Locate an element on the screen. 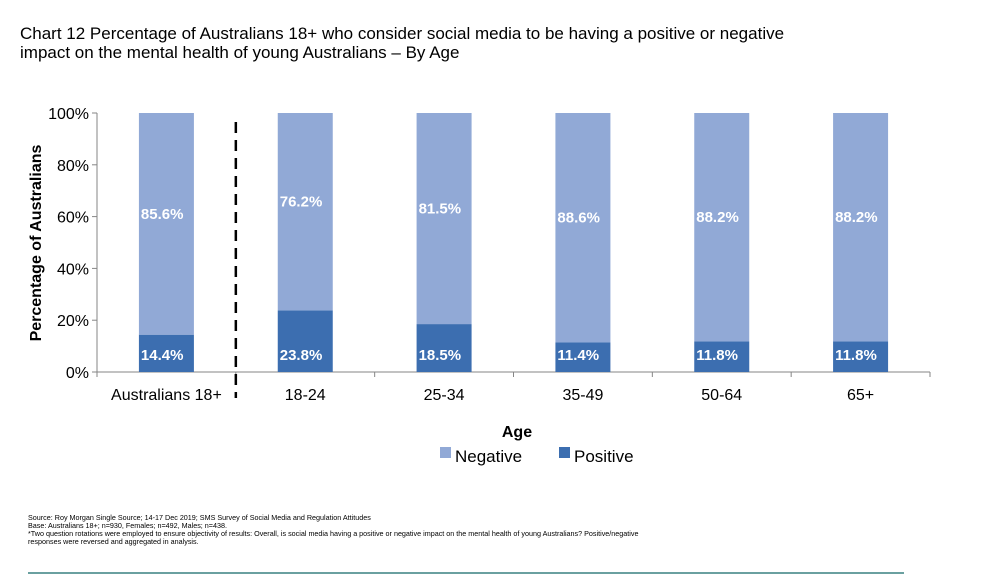 The image size is (988, 585). legend-swatch-positive is located at coordinates (564, 452).